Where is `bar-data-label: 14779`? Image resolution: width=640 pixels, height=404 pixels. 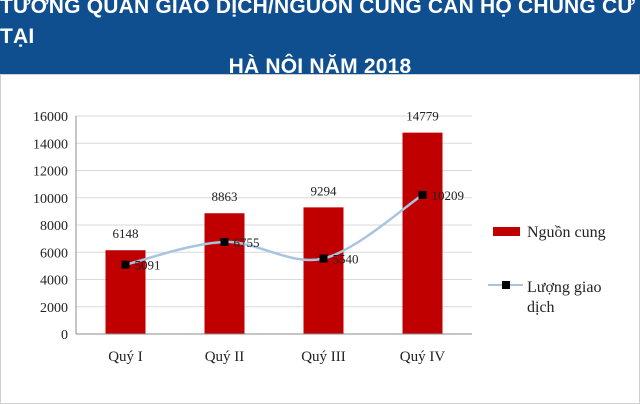
bar-data-label: 14779 is located at coordinates (422, 116).